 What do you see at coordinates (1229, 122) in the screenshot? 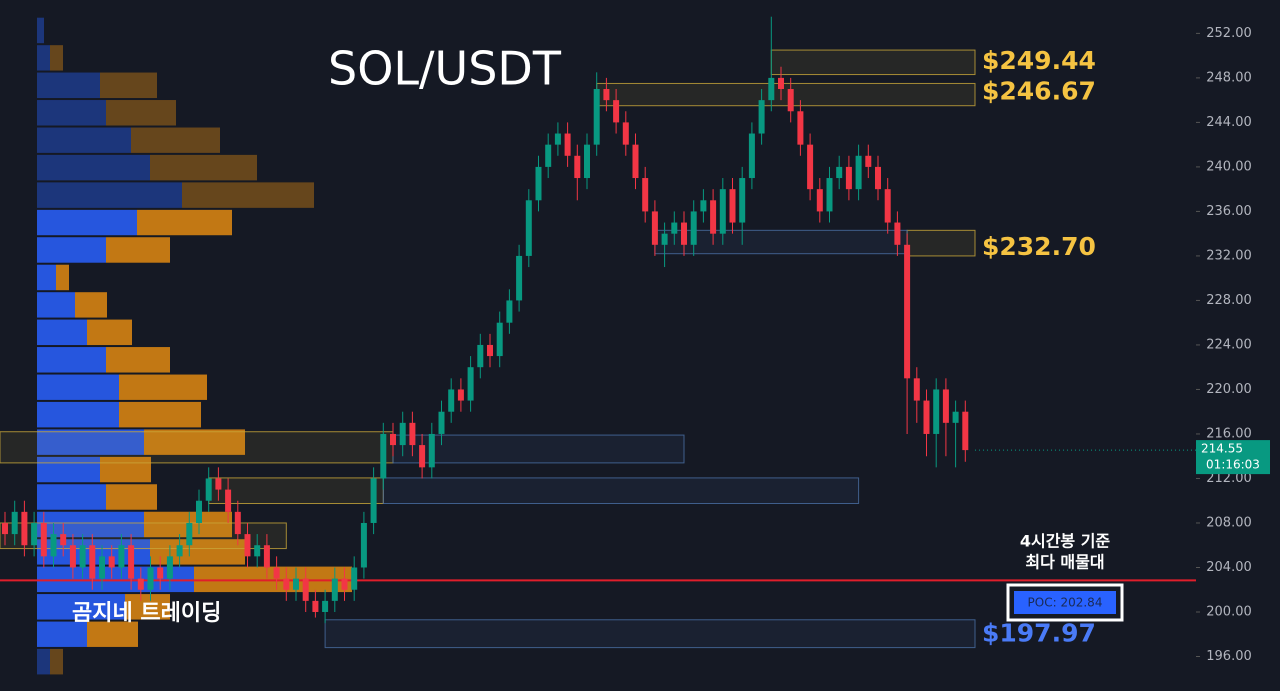
I see `y-tick-label: 244.00` at bounding box center [1229, 122].